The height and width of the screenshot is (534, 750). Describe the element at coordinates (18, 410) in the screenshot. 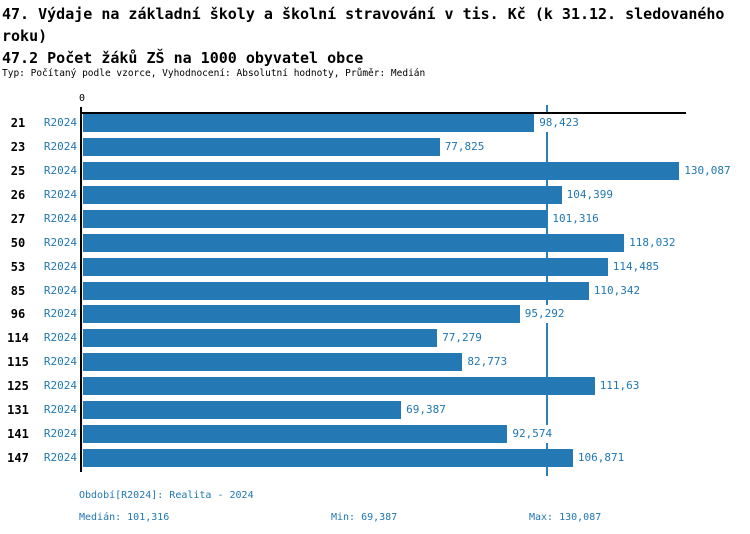

I see `row-label: 131` at that location.